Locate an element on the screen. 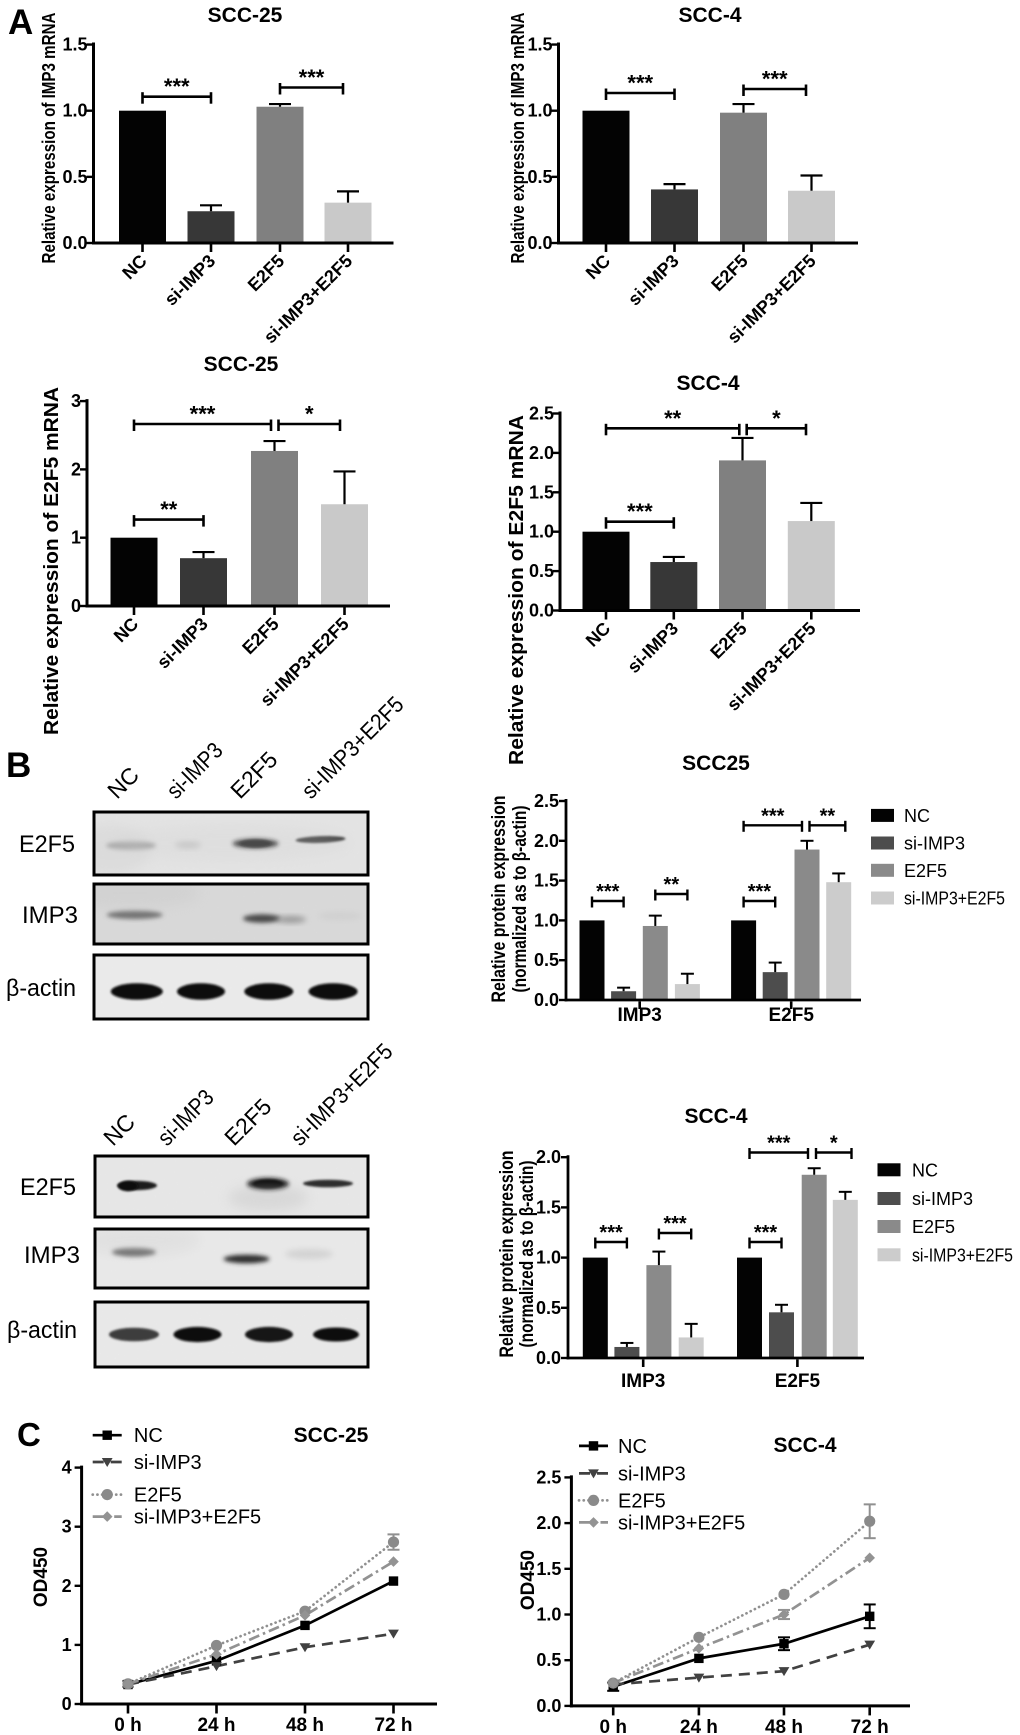  svg-text: OD450 is located at coordinates (41, 1577).